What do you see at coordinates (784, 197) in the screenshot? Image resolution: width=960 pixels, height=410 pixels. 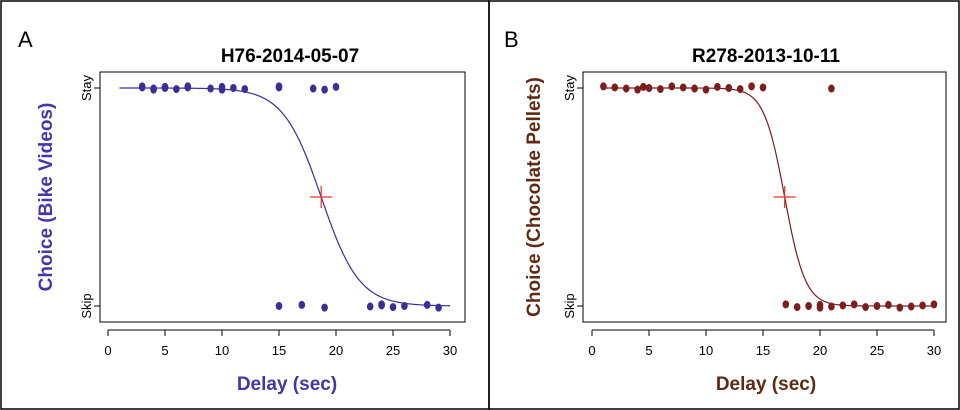 I see `panel-b-crosshair` at bounding box center [784, 197].